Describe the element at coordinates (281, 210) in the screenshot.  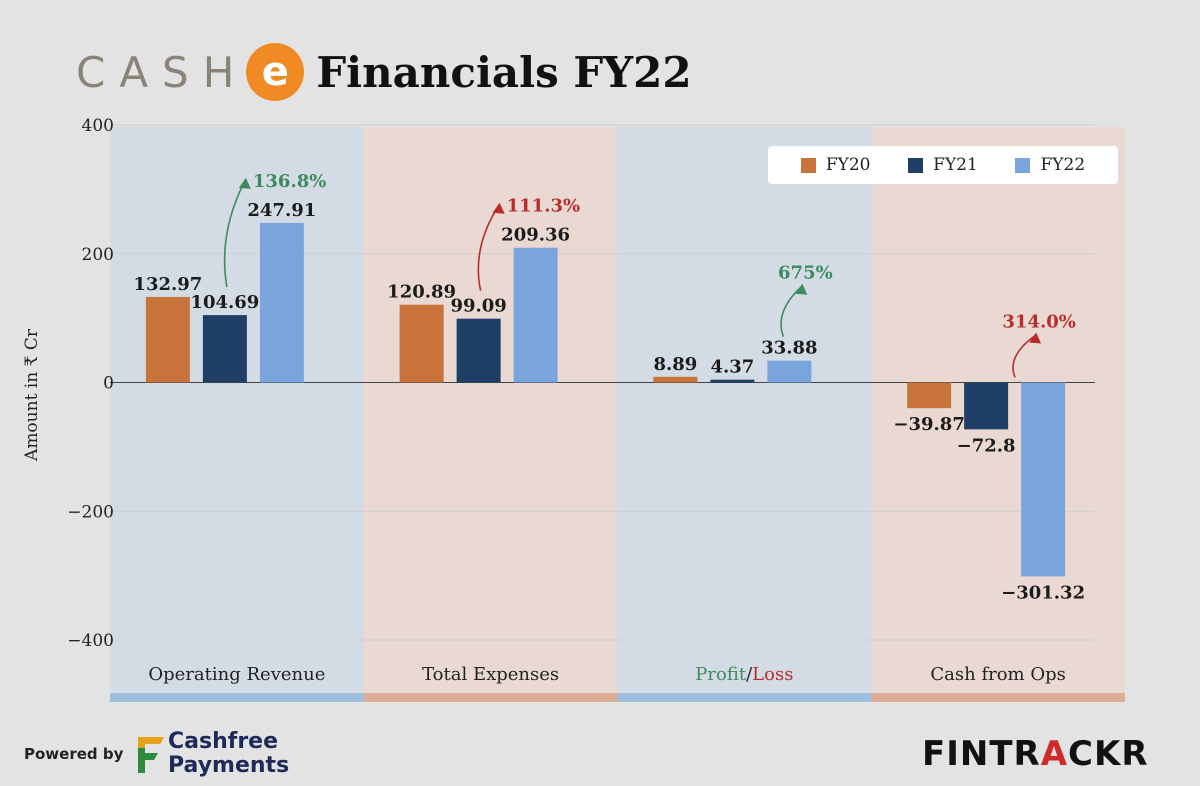
I see `data-label: 247.91` at that location.